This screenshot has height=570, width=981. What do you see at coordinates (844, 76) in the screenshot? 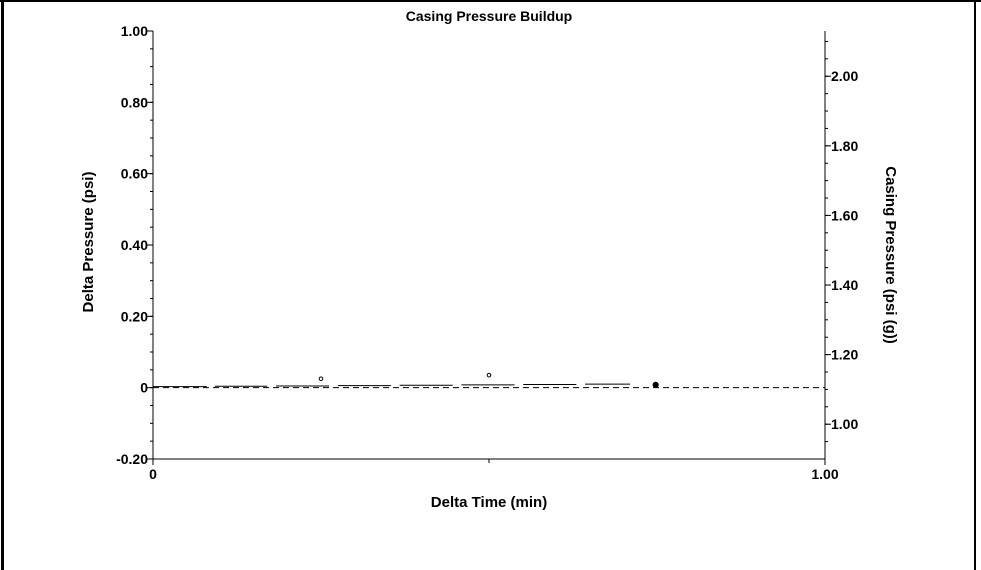
I see `y2-tick-label: 2.00` at bounding box center [844, 76].